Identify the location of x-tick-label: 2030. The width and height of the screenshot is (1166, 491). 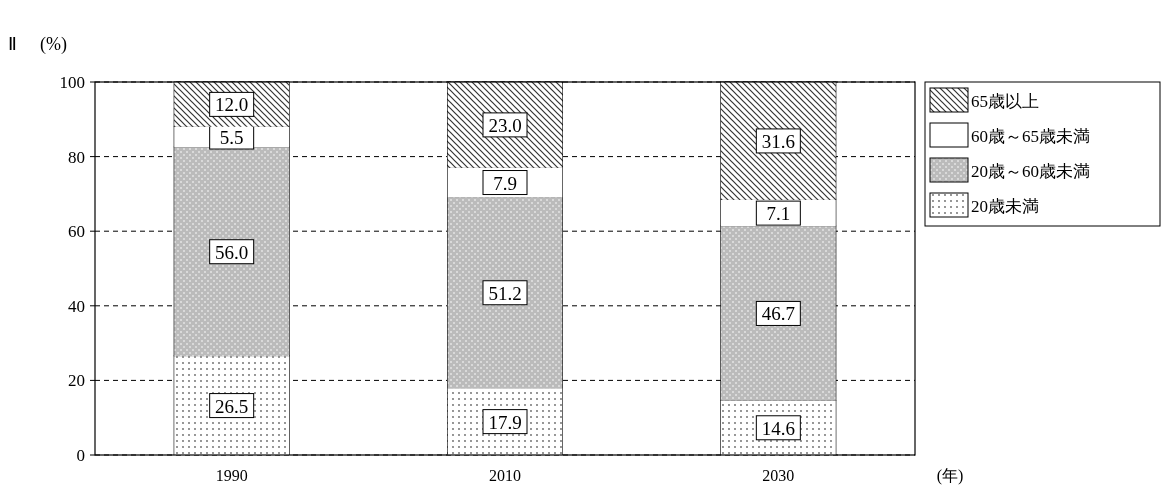
(778, 475).